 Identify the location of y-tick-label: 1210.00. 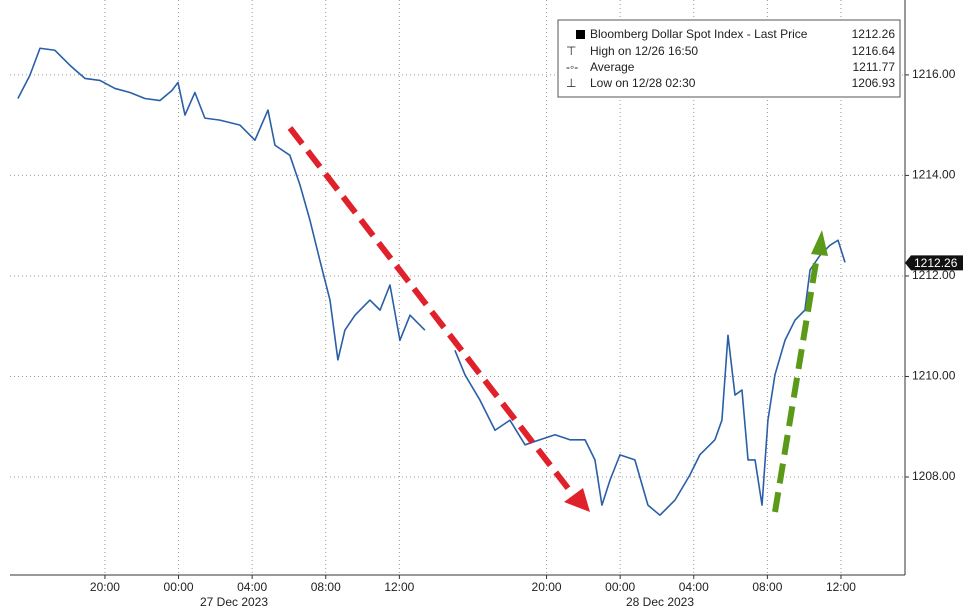
(934, 376).